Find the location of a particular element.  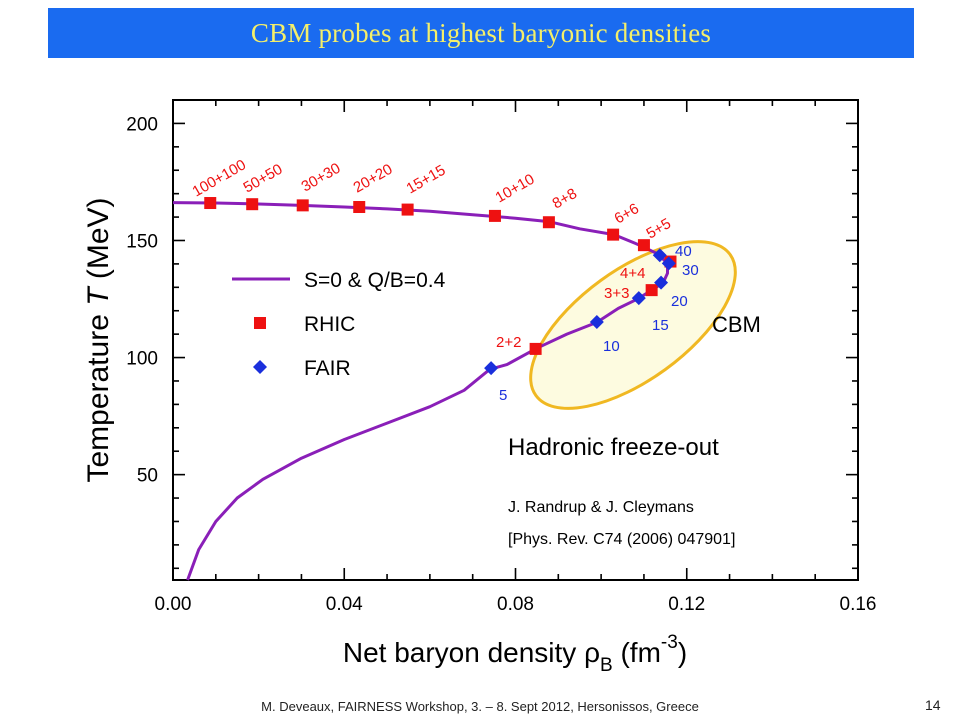

rhic-label: 3+3 is located at coordinates (616, 293).